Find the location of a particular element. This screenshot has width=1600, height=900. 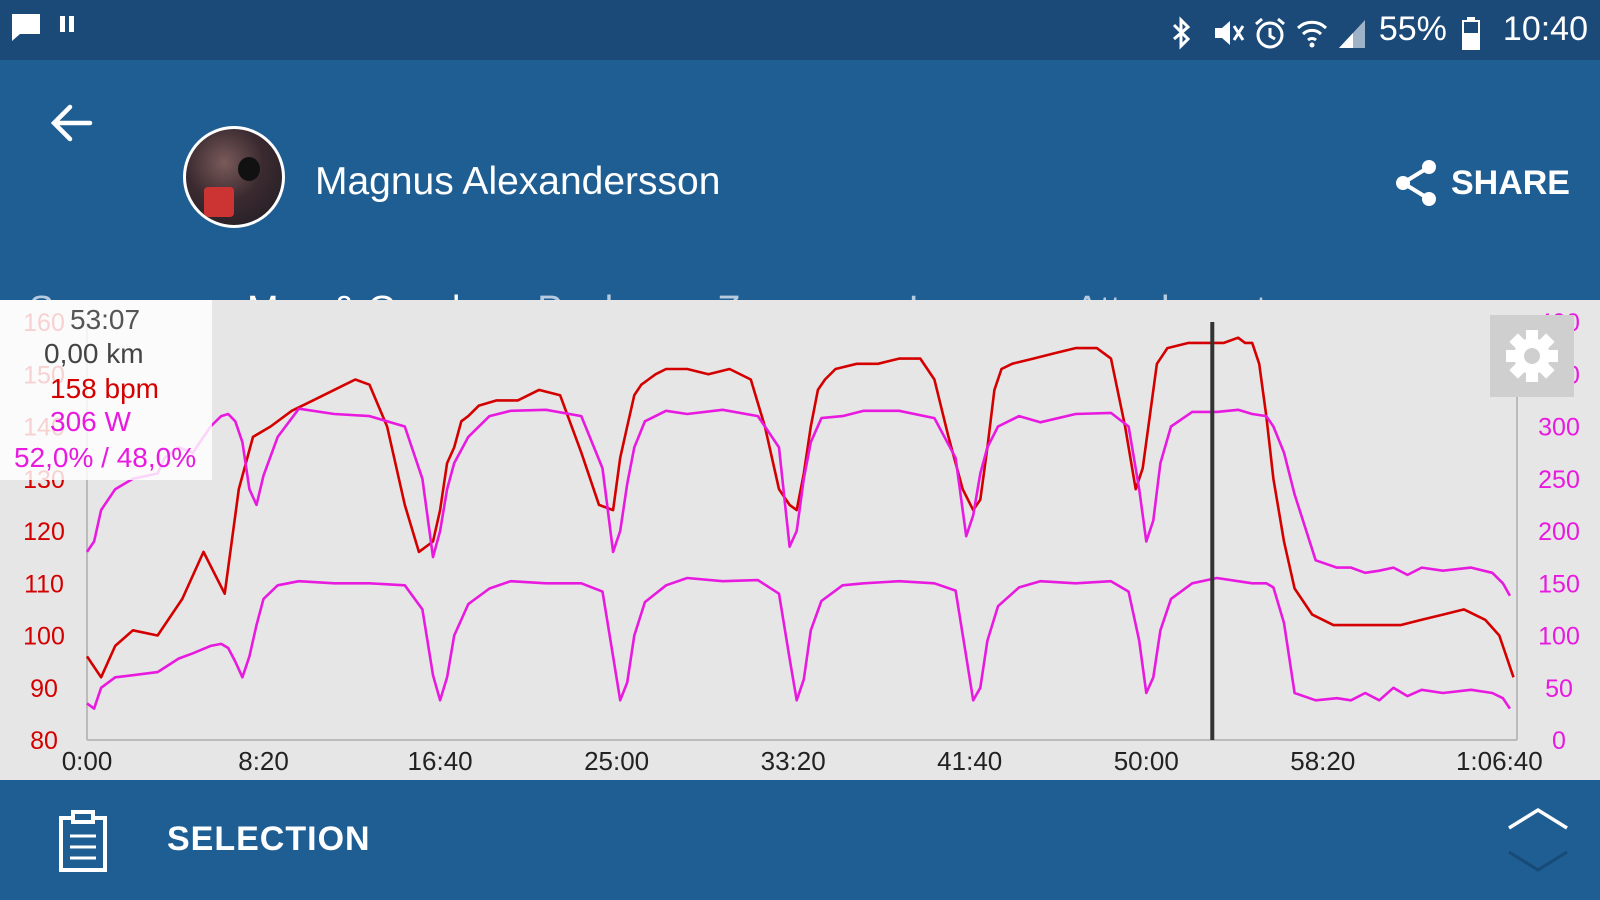

y-right-tick-label: 50 is located at coordinates (1559, 689).